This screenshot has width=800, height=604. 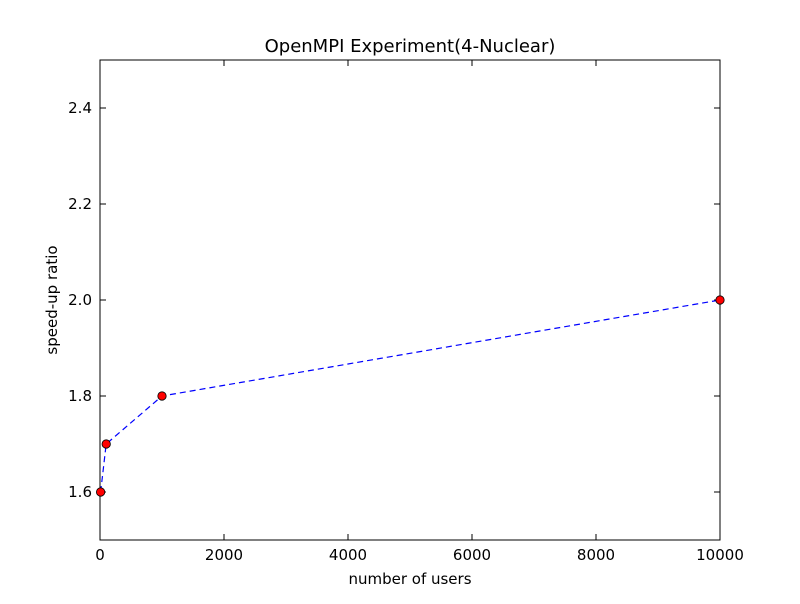 What do you see at coordinates (80, 108) in the screenshot?
I see `y-tick-label: 2.4` at bounding box center [80, 108].